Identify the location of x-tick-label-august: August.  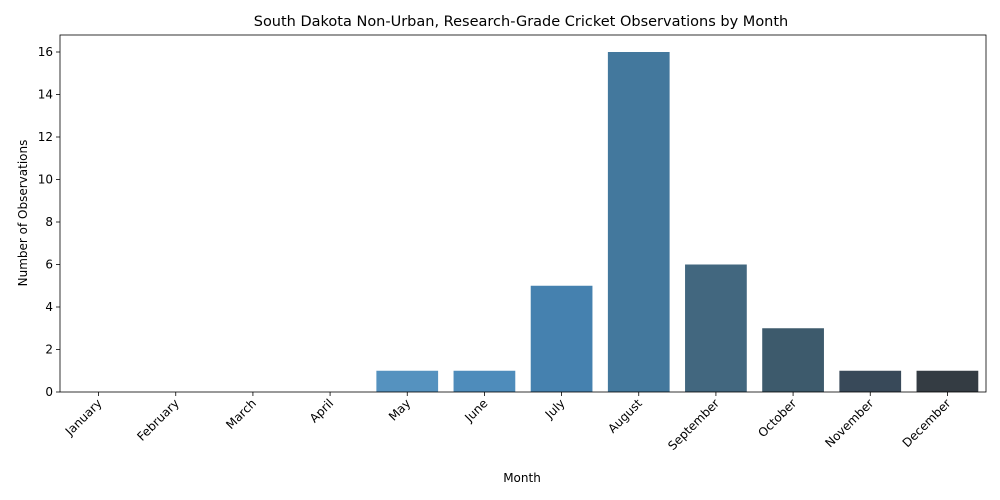
(625, 416).